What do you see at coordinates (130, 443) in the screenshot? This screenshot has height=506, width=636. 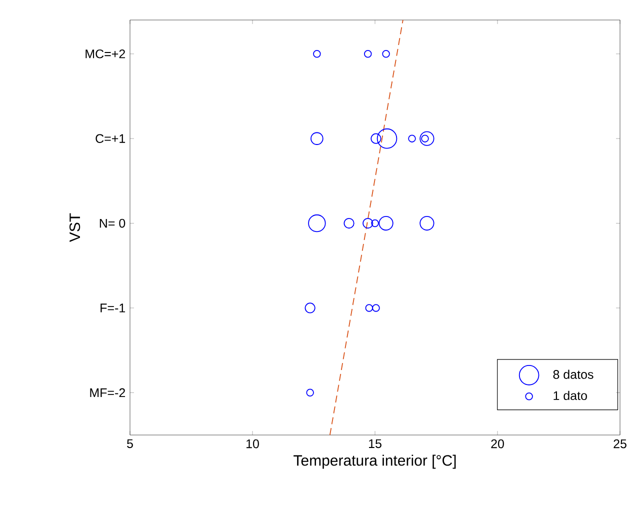 I see `x-tick-label: 5` at bounding box center [130, 443].